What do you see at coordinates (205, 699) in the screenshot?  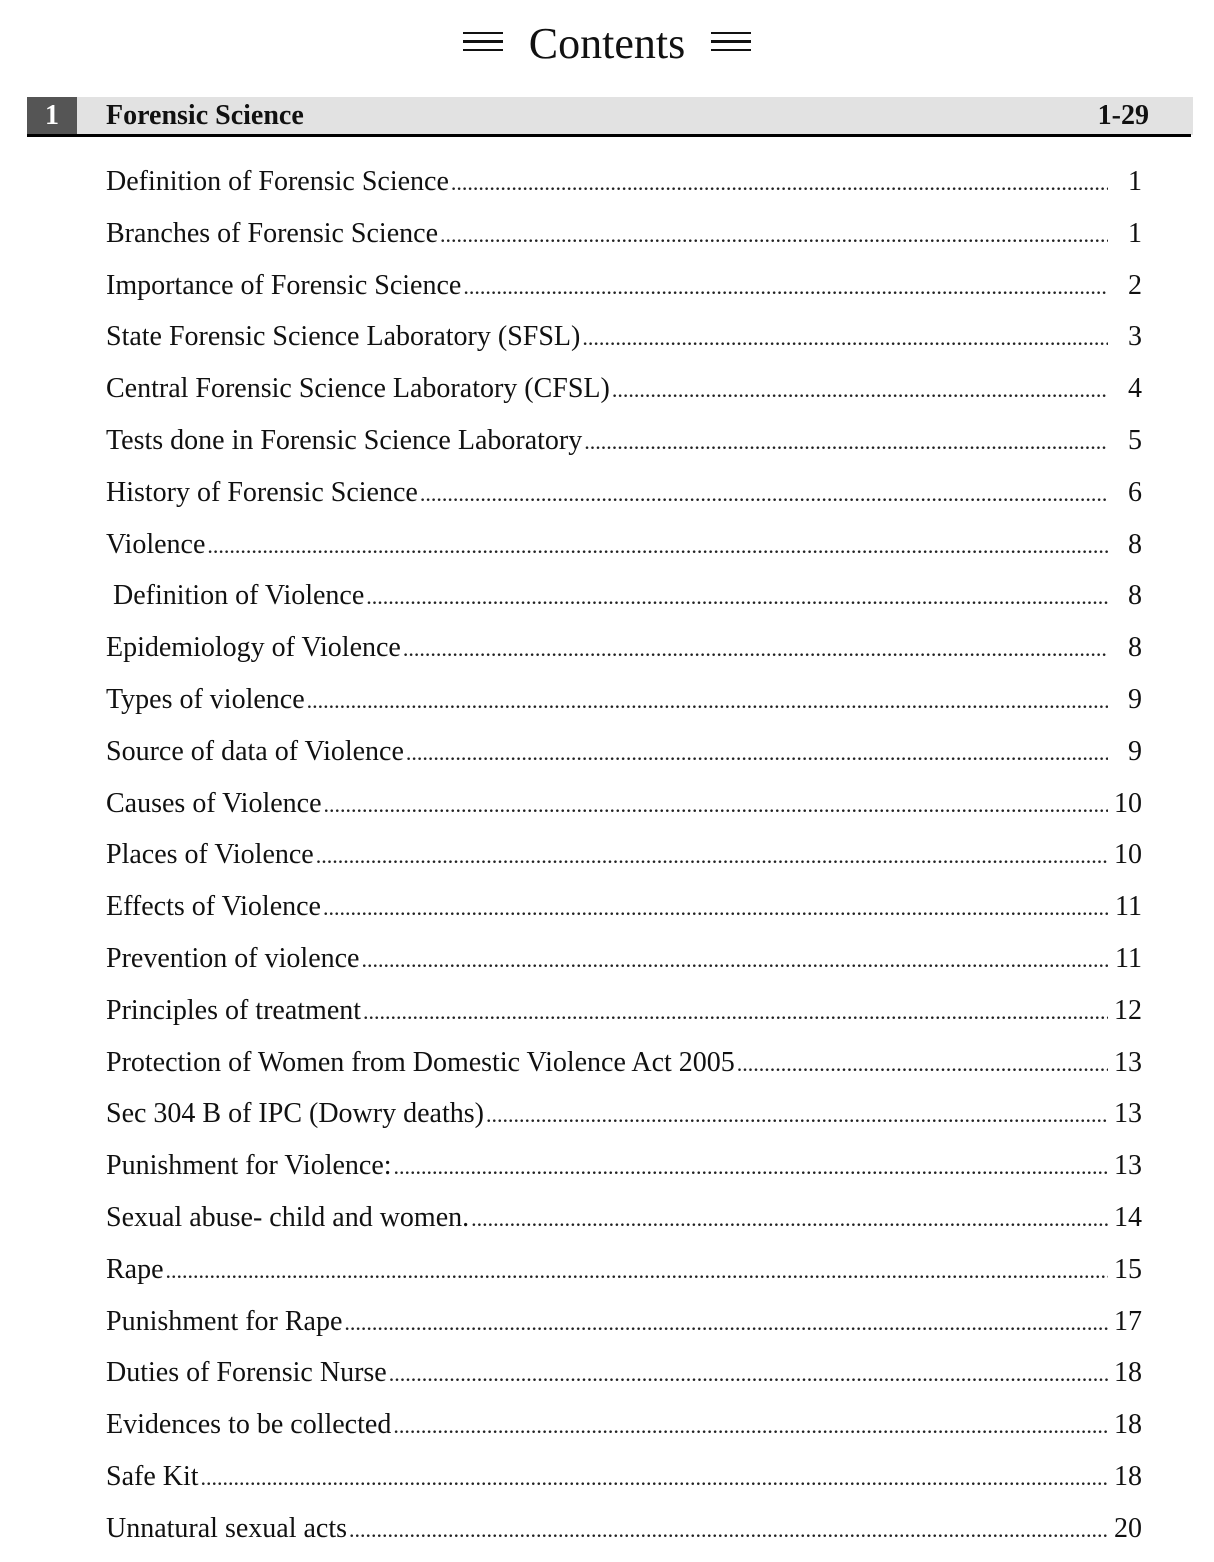 I see `entry-title: Types of violence` at bounding box center [205, 699].